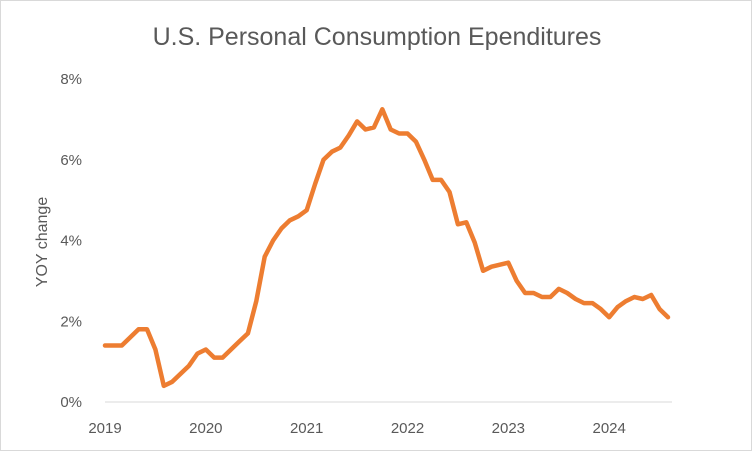 The image size is (752, 452). Describe the element at coordinates (71, 79) in the screenshot. I see `y-tick-label: 8%` at that location.